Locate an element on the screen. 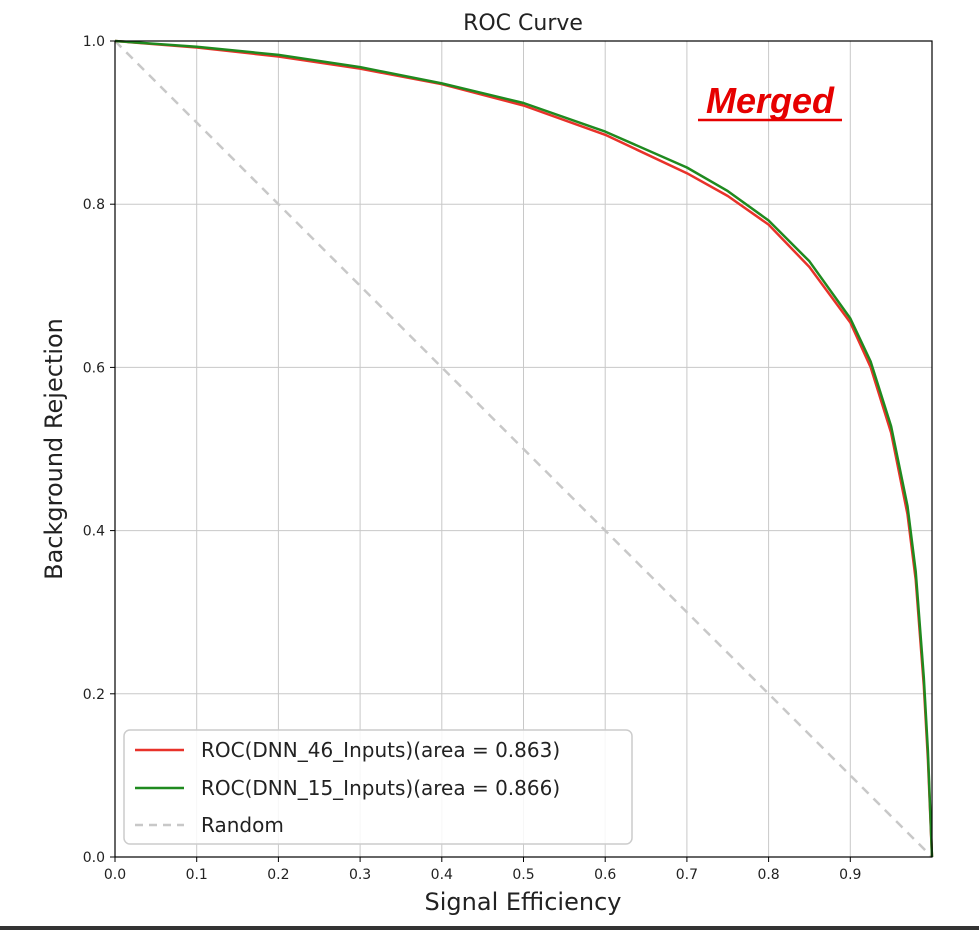 The image size is (979, 930). y-tick-label: 0.4 is located at coordinates (94, 532).